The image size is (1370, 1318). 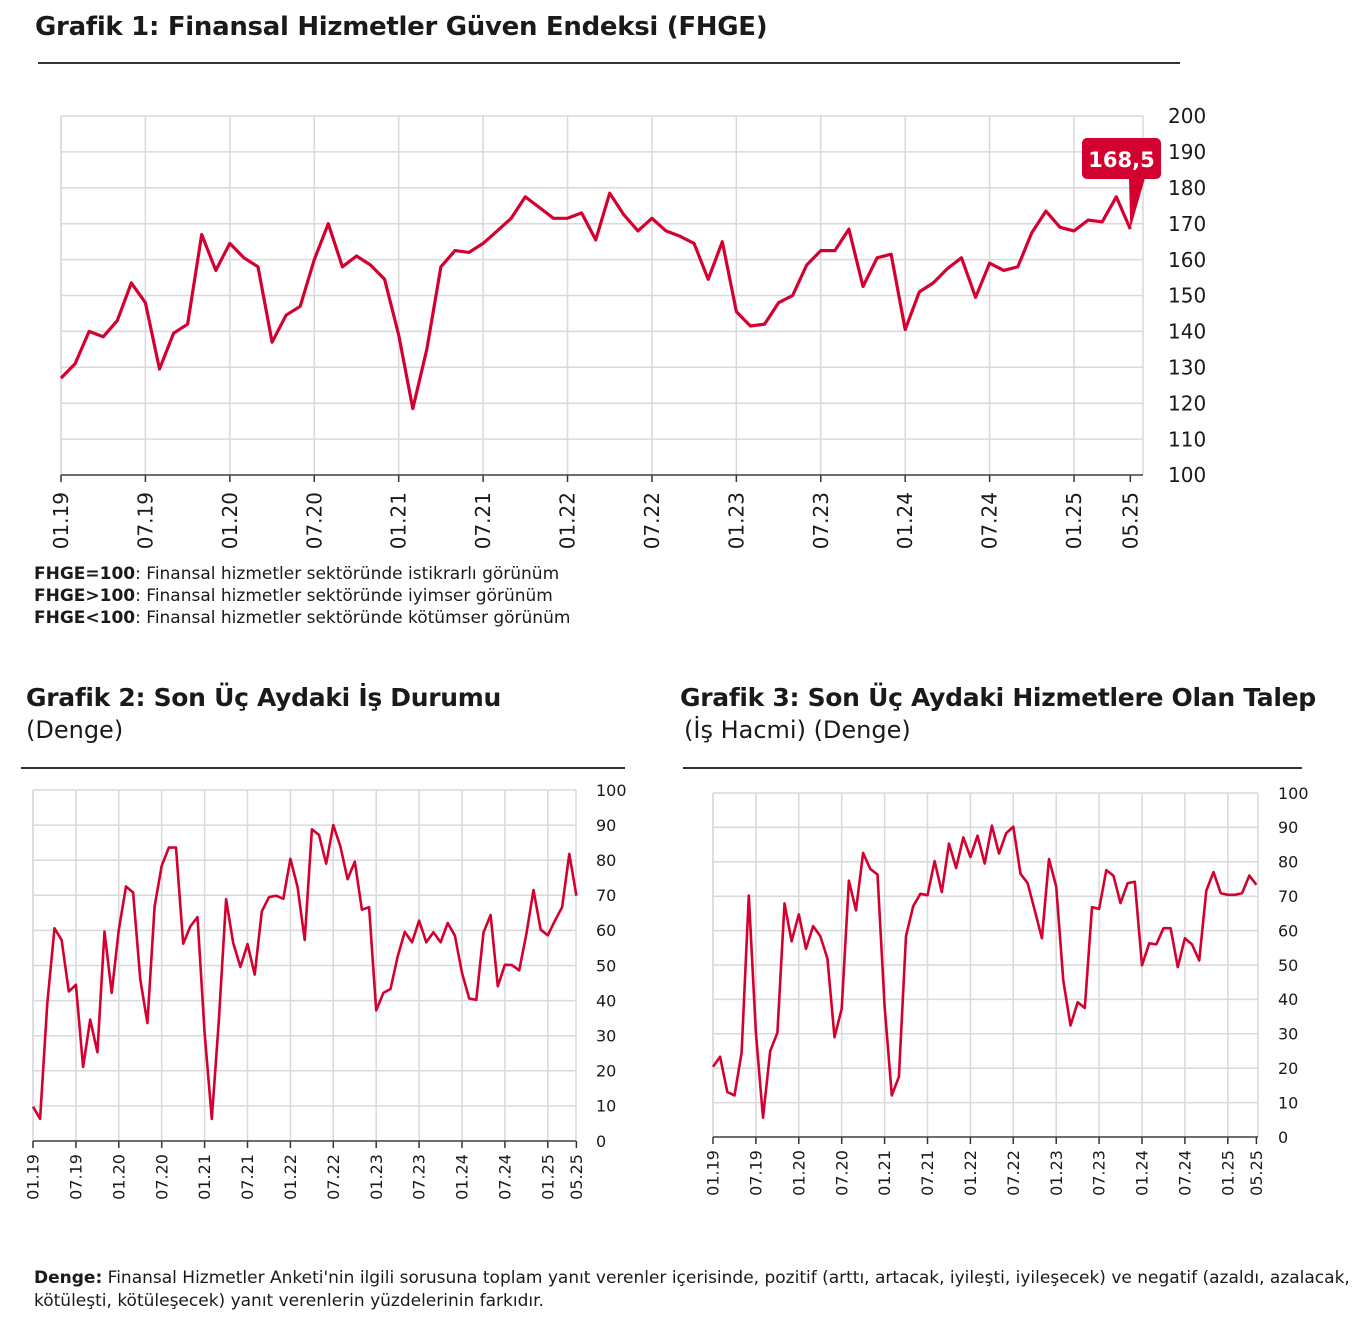 What do you see at coordinates (606, 895) in the screenshot?
I see `chart2-ytick-label: 70` at bounding box center [606, 895].